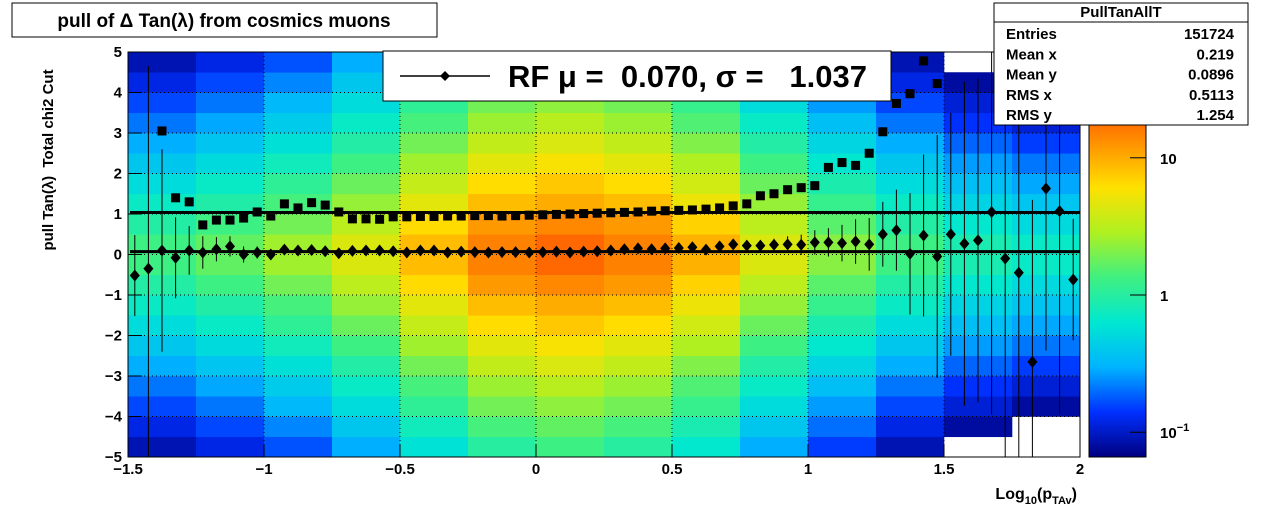 The width and height of the screenshot is (1274, 513). Describe the element at coordinates (118, 214) in the screenshot. I see `y-tick-label: 1` at that location.